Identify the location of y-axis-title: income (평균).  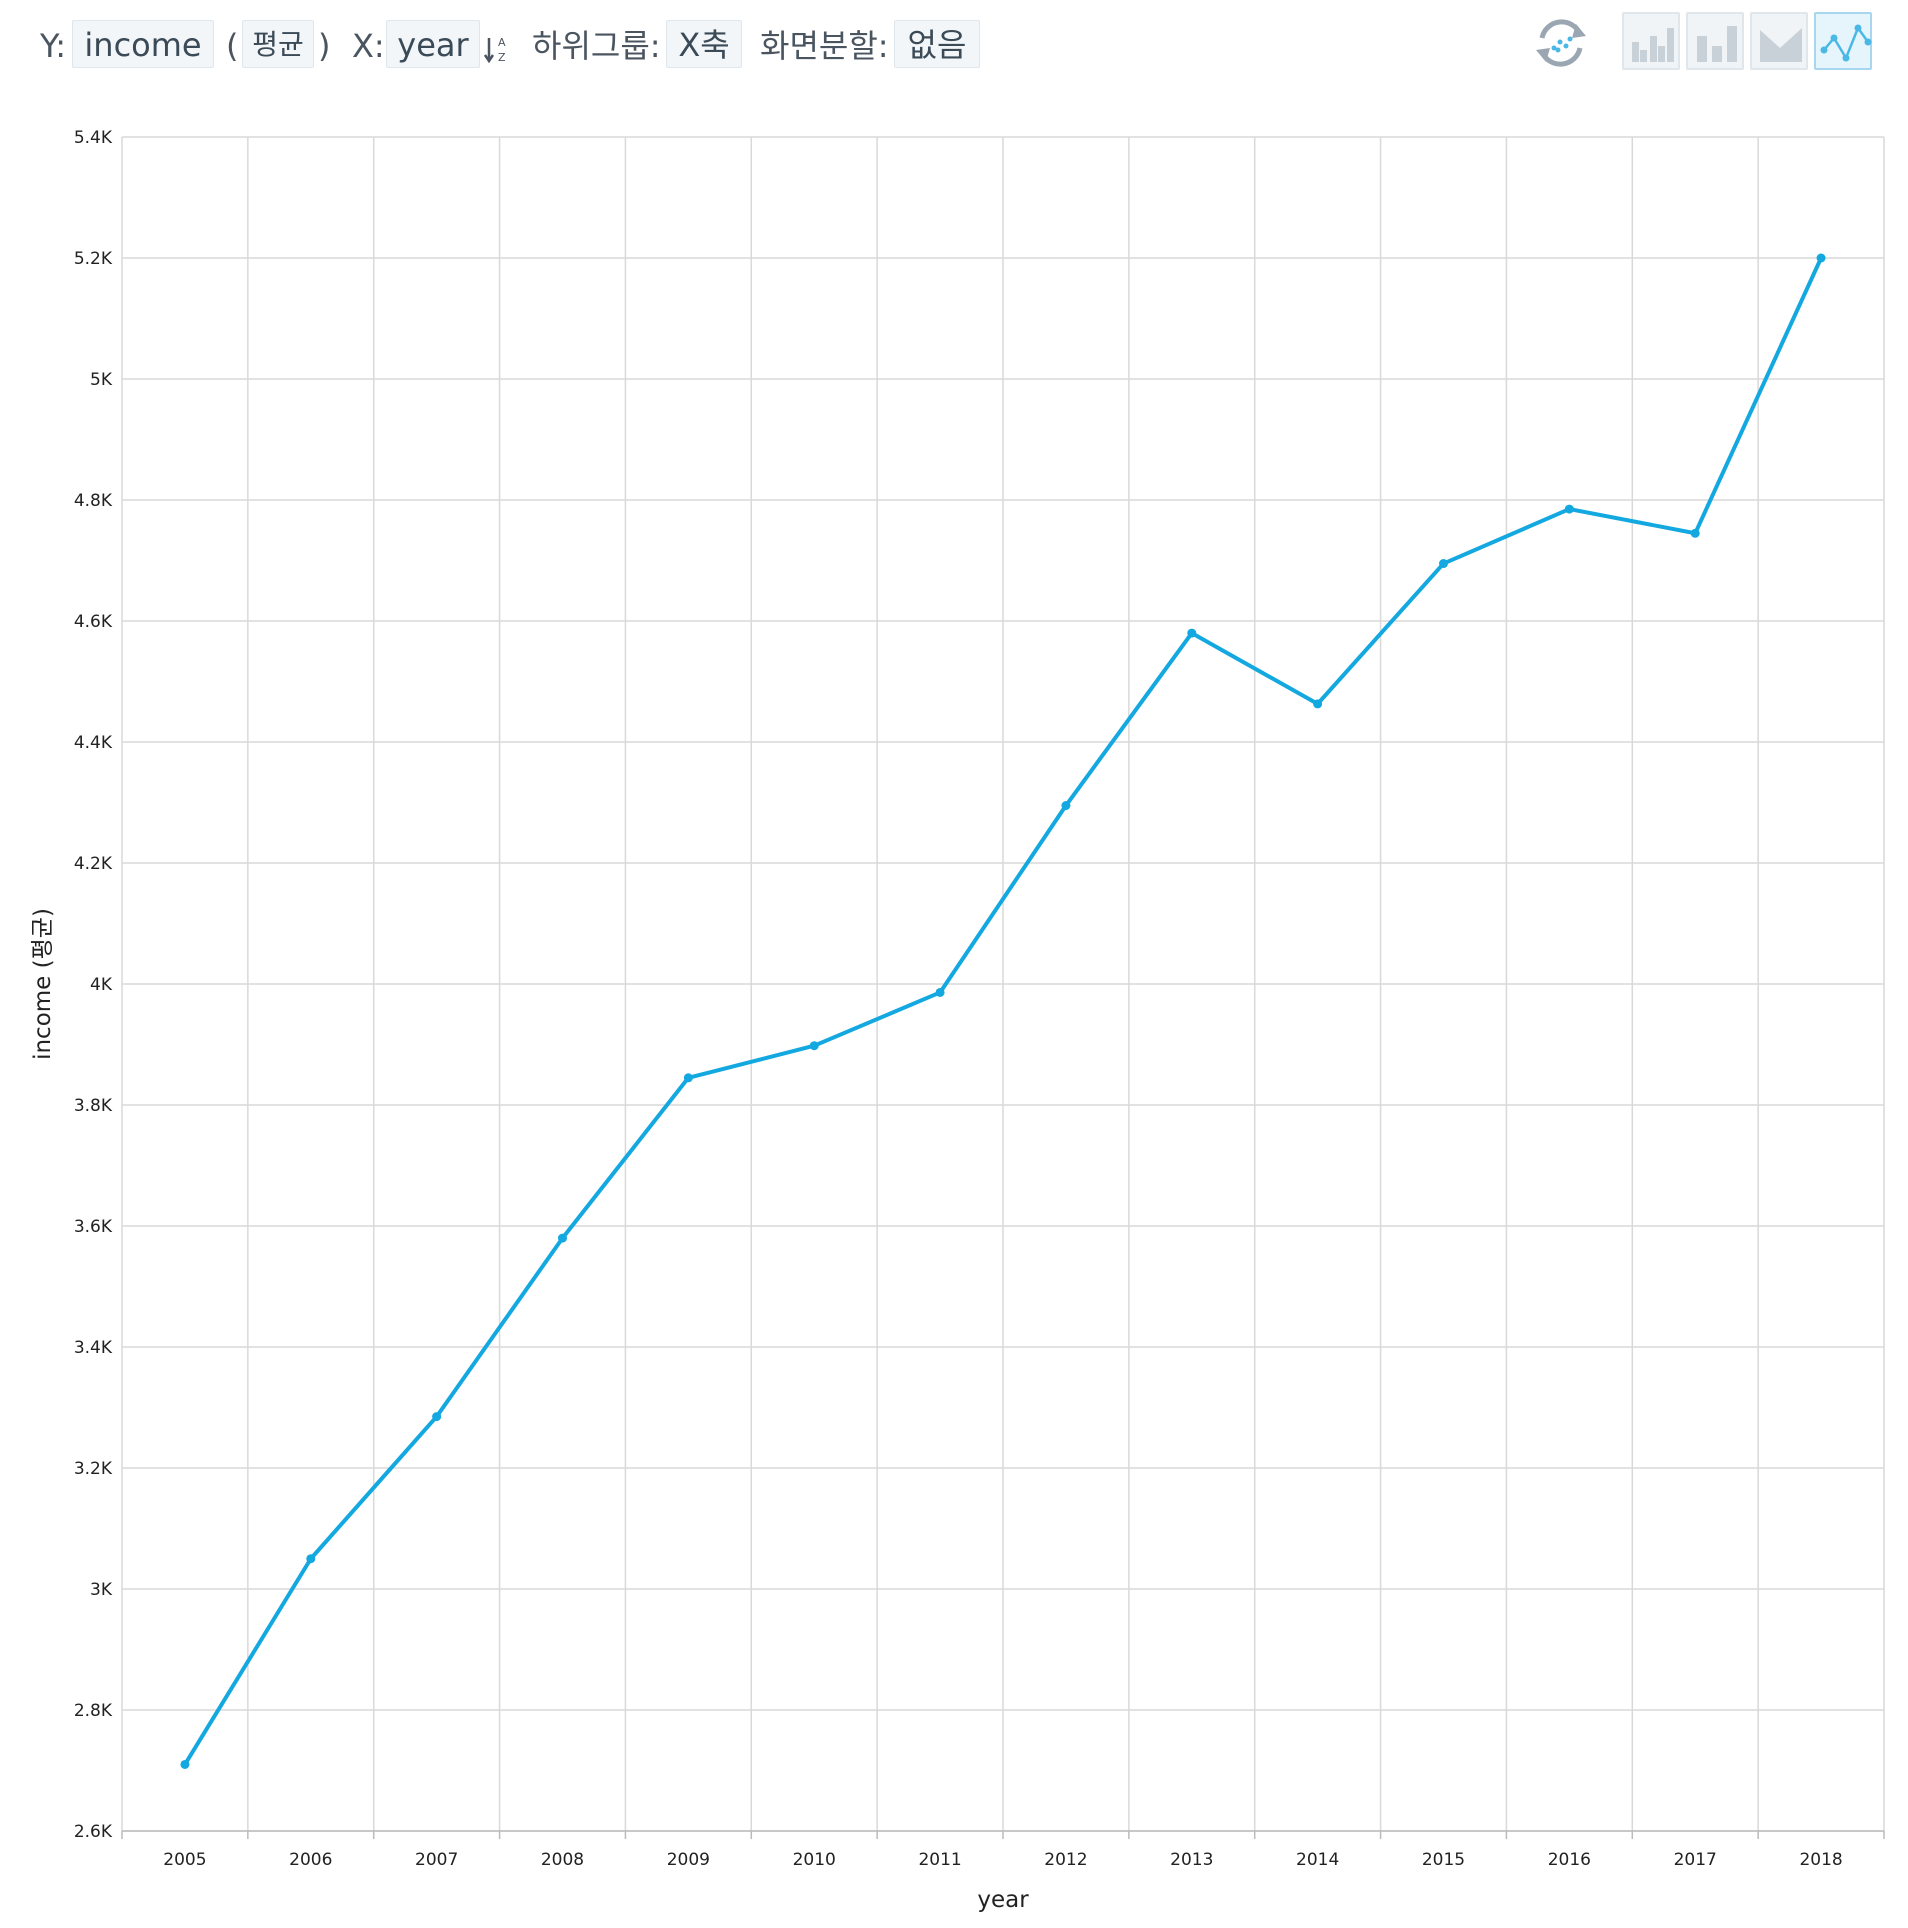
(43, 984).